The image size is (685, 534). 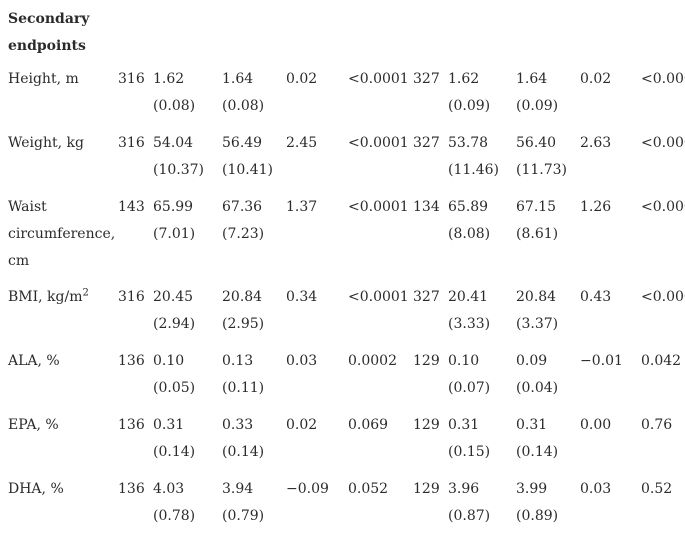 What do you see at coordinates (238, 361) in the screenshot?
I see `mean-value: 0.13` at bounding box center [238, 361].